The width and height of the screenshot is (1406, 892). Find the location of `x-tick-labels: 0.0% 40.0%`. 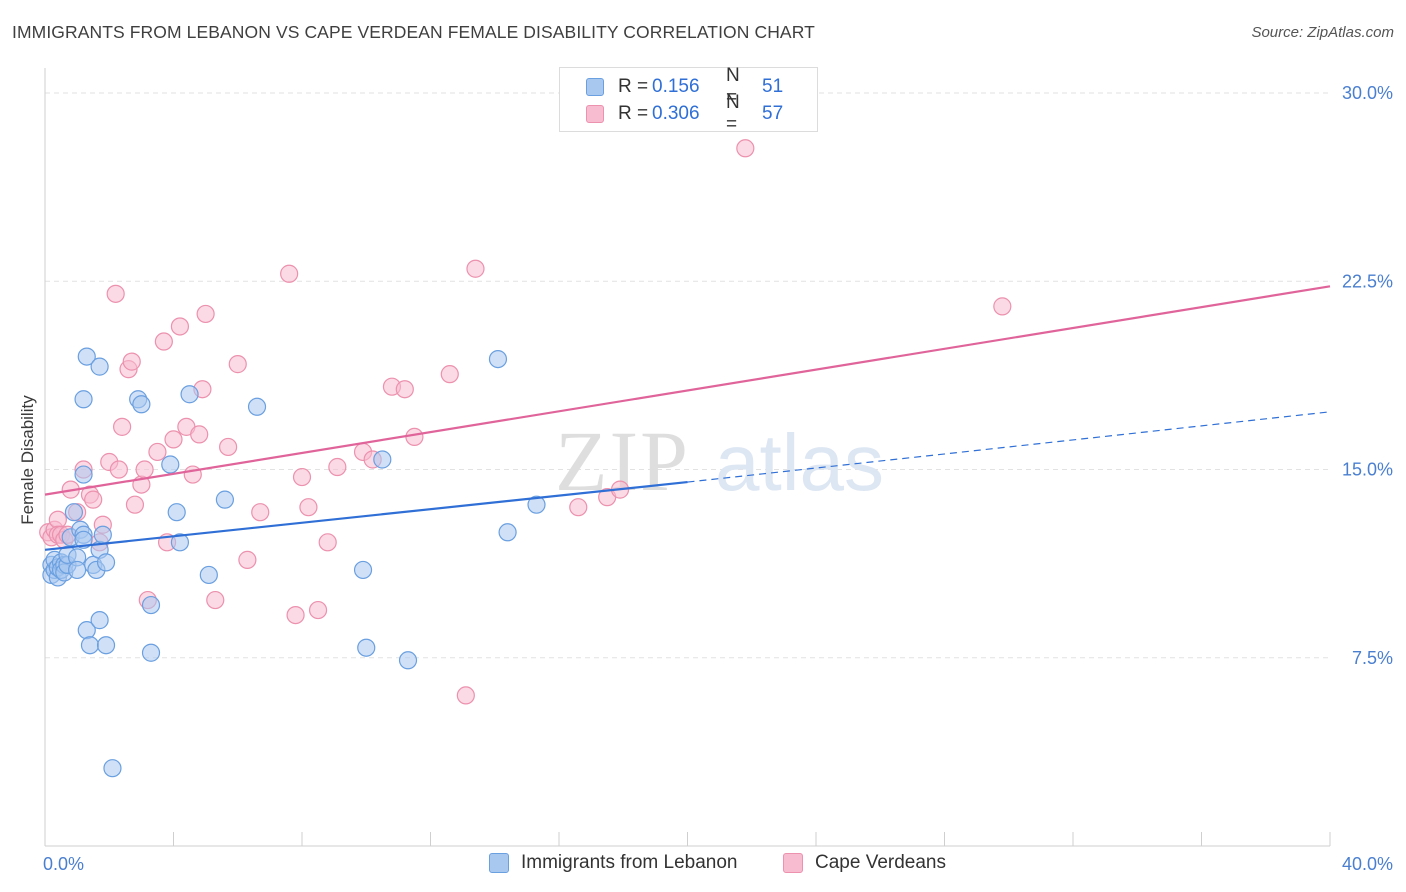

x-tick-labels: 0.0% 40.0% is located at coordinates (718, 864).